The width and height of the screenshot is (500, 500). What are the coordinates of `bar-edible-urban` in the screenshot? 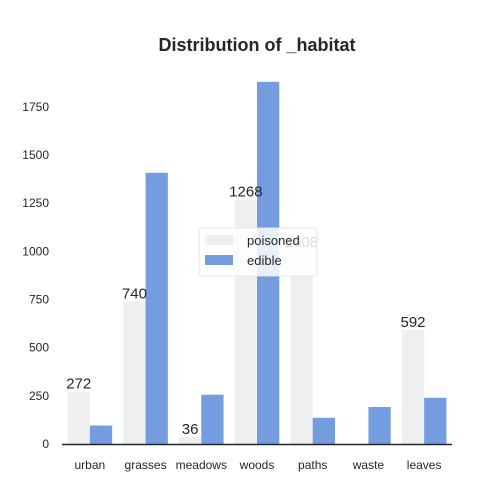 It's located at (101, 434).